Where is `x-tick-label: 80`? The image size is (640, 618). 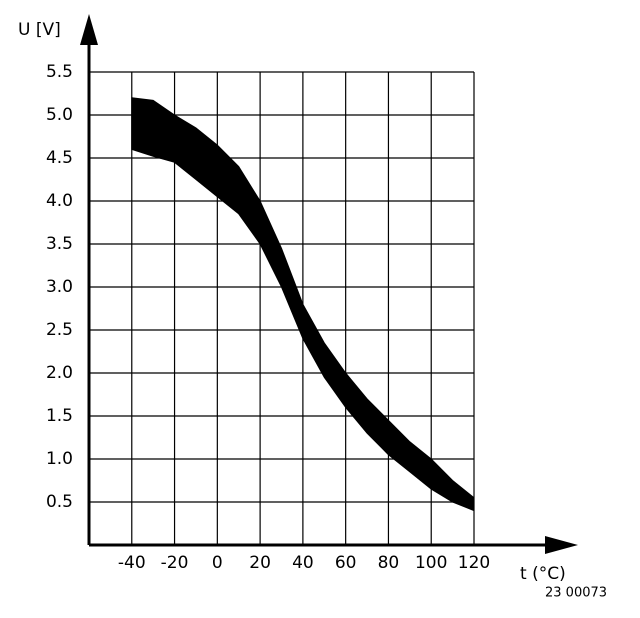
x-tick-label: 80 is located at coordinates (389, 563).